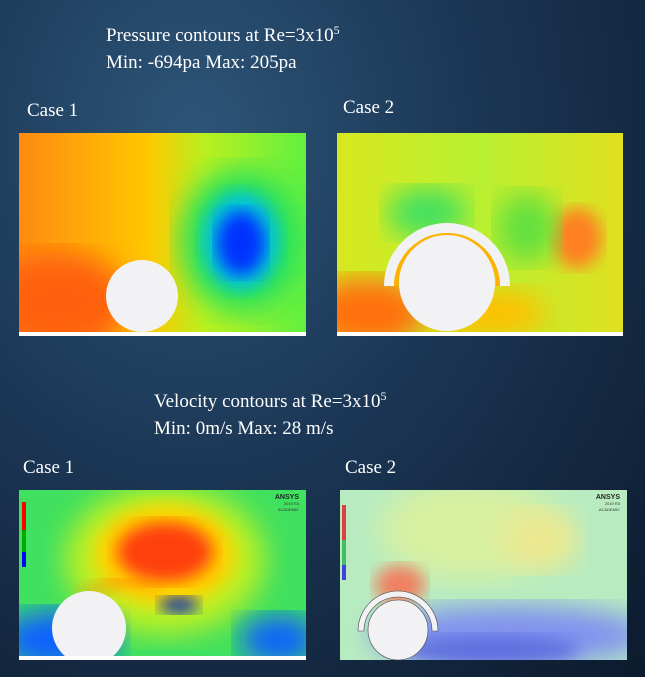 This screenshot has height=677, width=645. I want to click on velocity-contour-case-1: ANSYS 2019 R3 ACADEMIC, so click(162, 575).